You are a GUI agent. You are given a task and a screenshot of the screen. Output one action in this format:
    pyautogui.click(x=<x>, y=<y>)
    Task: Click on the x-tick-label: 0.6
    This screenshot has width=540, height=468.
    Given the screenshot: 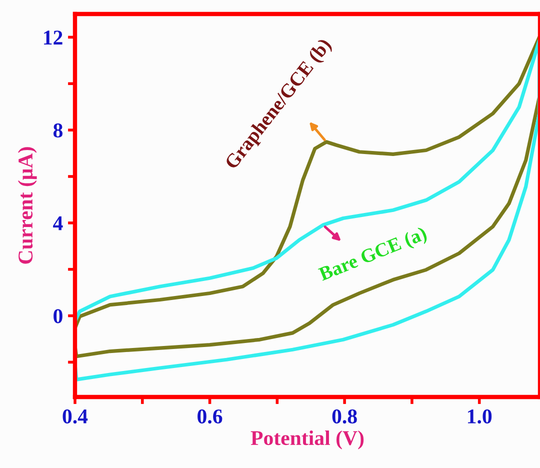 What is the action you would take?
    pyautogui.click(x=210, y=416)
    